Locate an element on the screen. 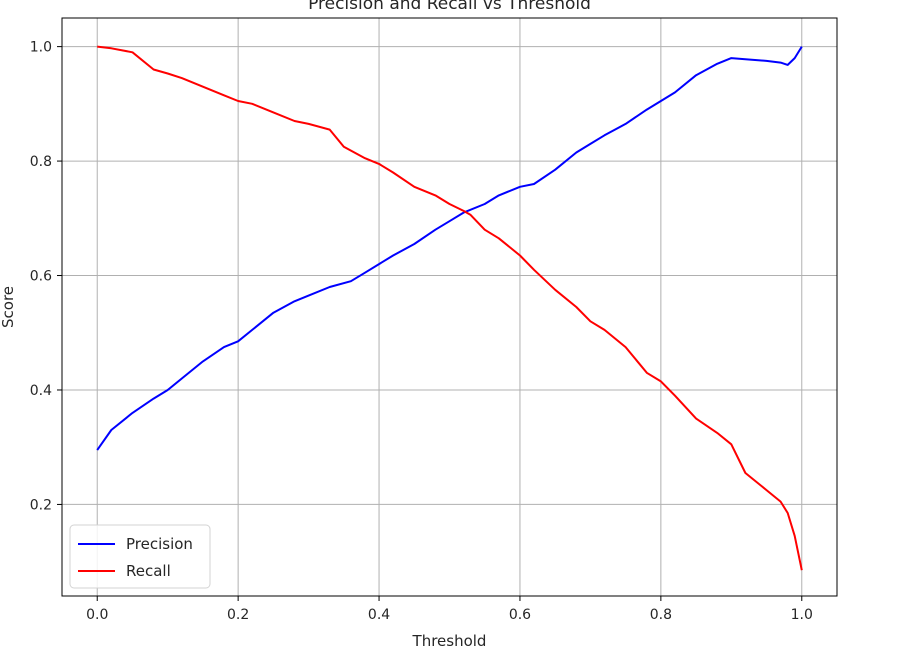 This screenshot has height=656, width=903. legend-label-recall: Recall is located at coordinates (148, 571).